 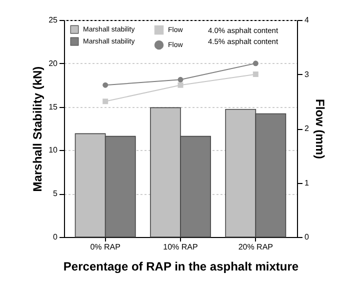 I want to click on y-tick-label: 20, so click(x=53, y=63).